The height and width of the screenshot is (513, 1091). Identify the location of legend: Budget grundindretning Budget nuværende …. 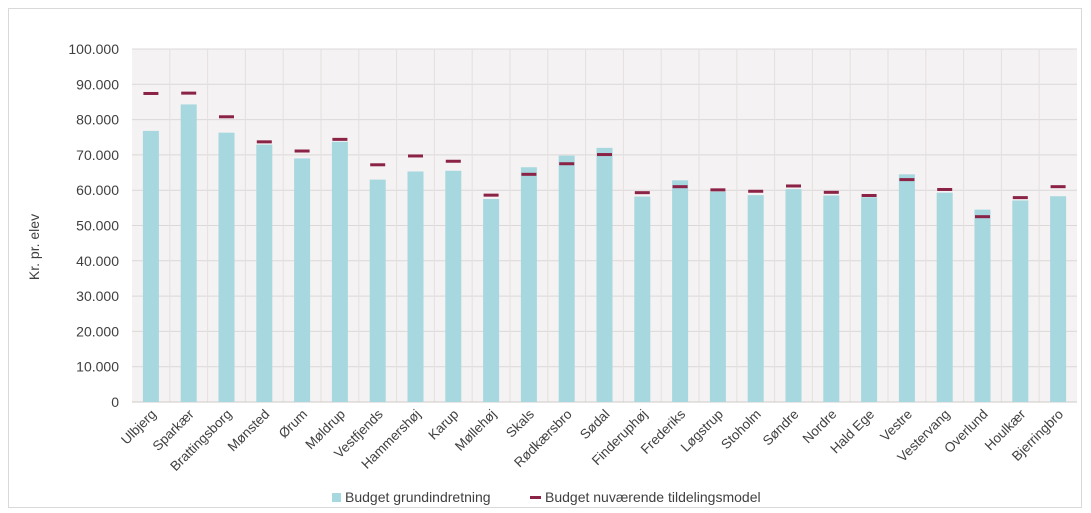
(546, 497).